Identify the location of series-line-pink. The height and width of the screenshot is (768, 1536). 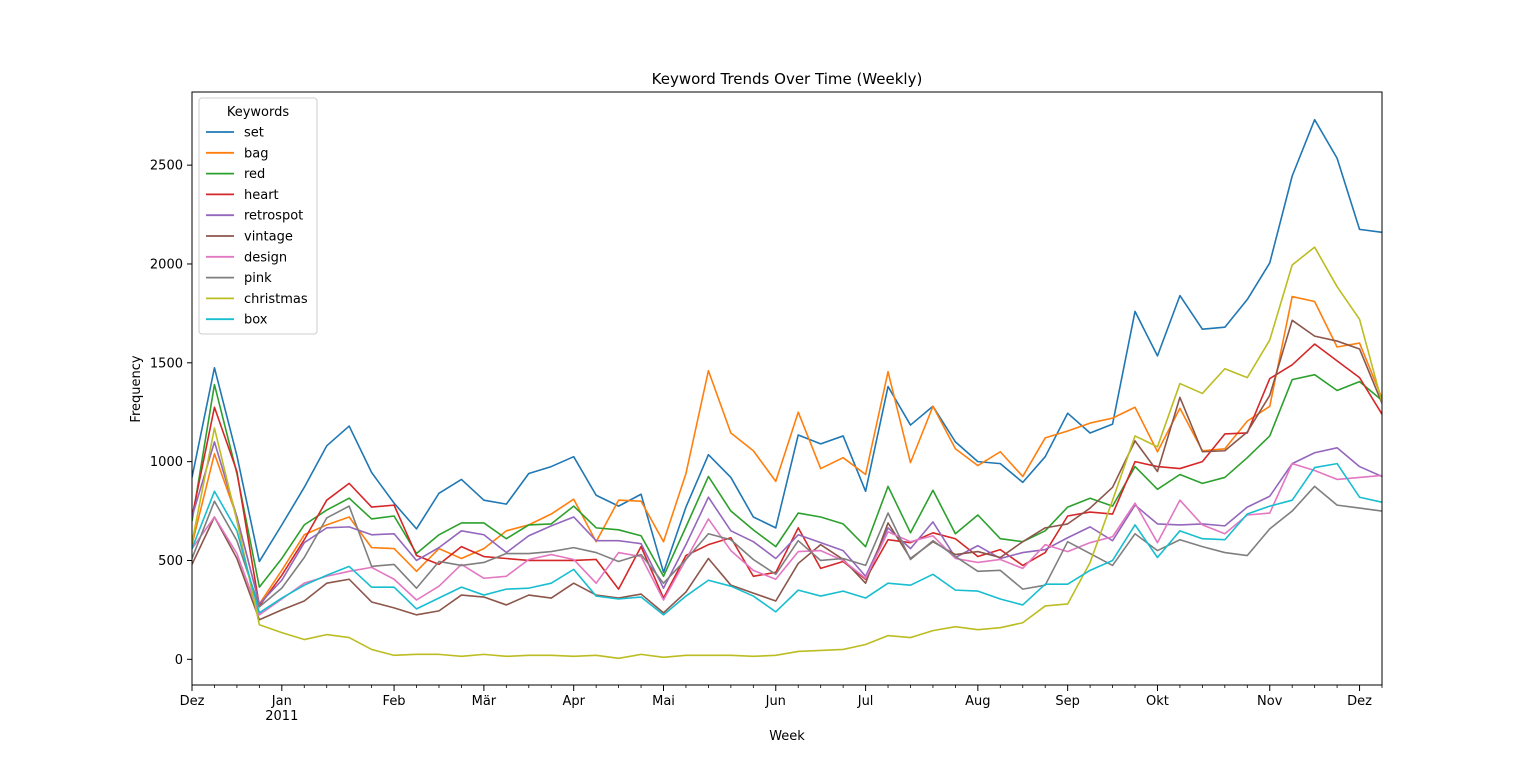
(787, 546).